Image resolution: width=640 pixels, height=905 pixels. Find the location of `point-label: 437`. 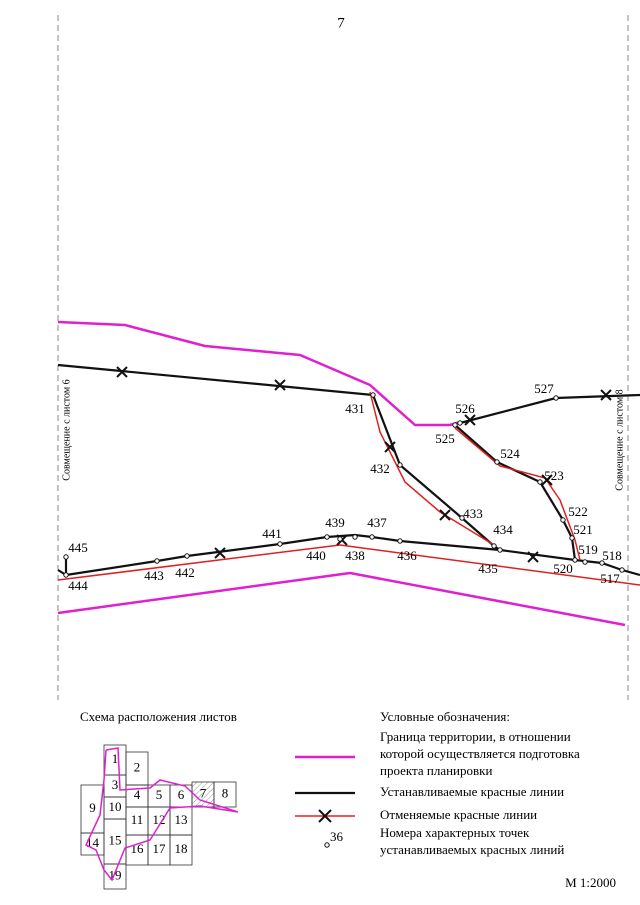

point-label: 437 is located at coordinates (377, 522).